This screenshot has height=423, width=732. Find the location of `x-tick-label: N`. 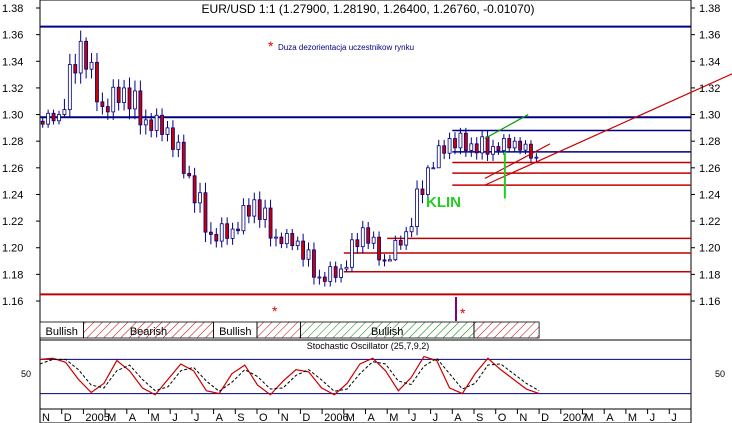

x-tick-label: N is located at coordinates (523, 417).